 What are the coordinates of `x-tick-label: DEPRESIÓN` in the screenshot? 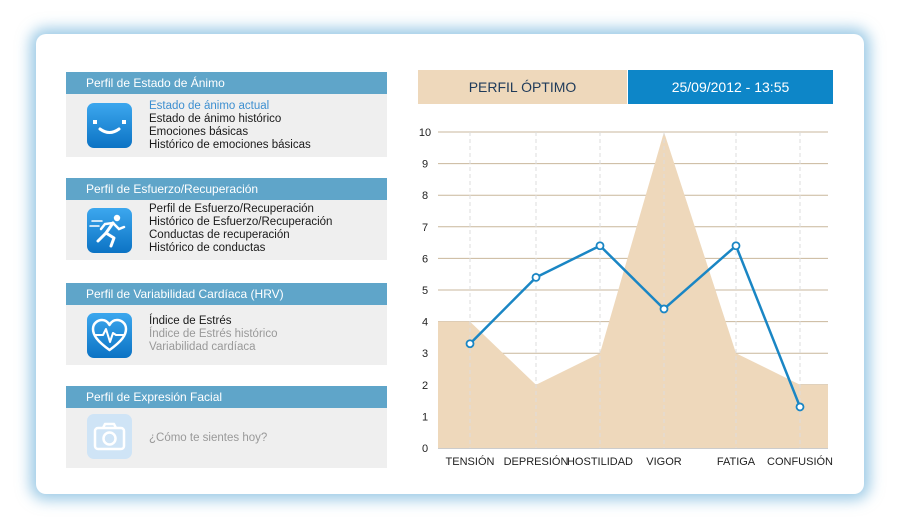 It's located at (536, 461).